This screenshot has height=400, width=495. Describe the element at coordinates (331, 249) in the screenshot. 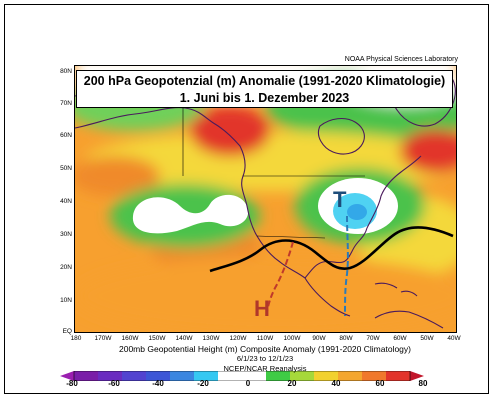

I see `jet-stream-line` at that location.